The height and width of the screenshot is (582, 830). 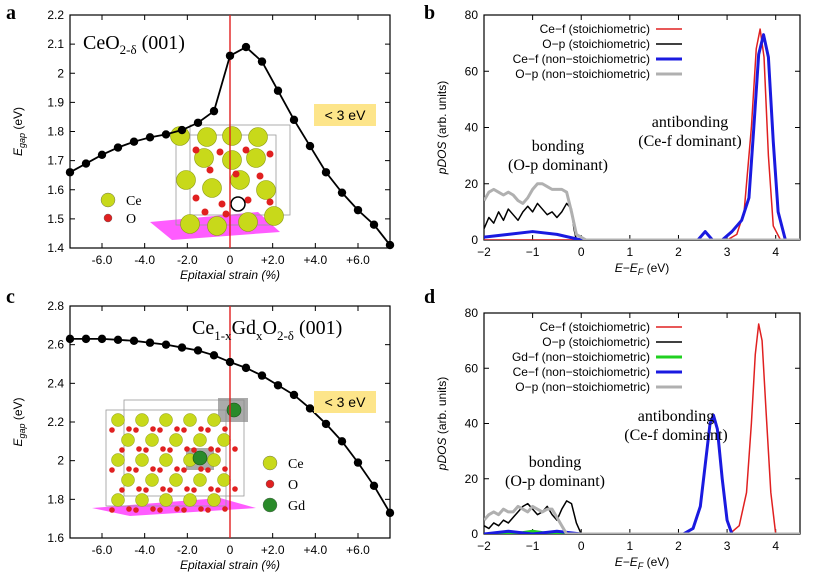 I want to click on legend-label: O−p (stoichiometric), so click(x=596, y=342).